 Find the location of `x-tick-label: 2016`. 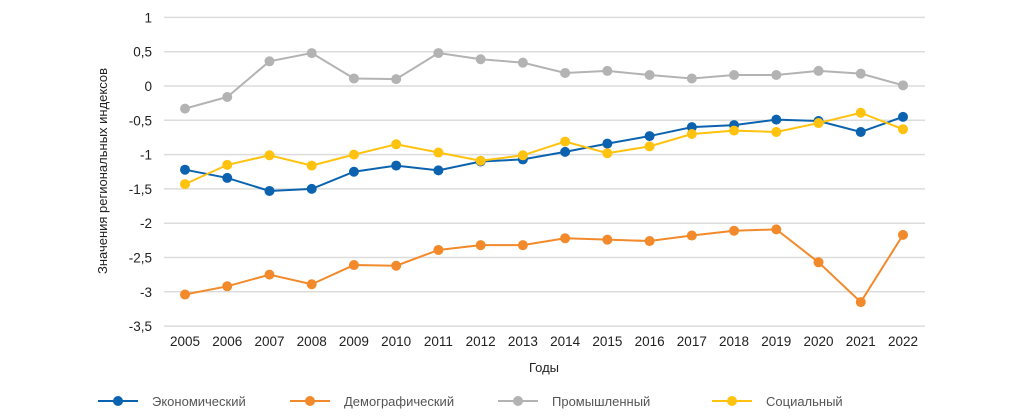

x-tick-label: 2016 is located at coordinates (650, 341).